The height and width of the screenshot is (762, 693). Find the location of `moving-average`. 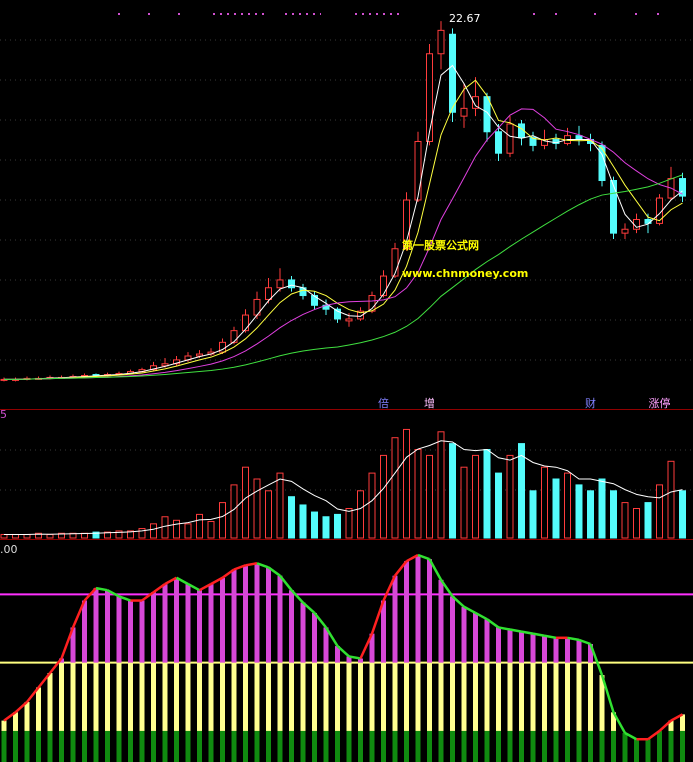

moving-average is located at coordinates (343, 487).